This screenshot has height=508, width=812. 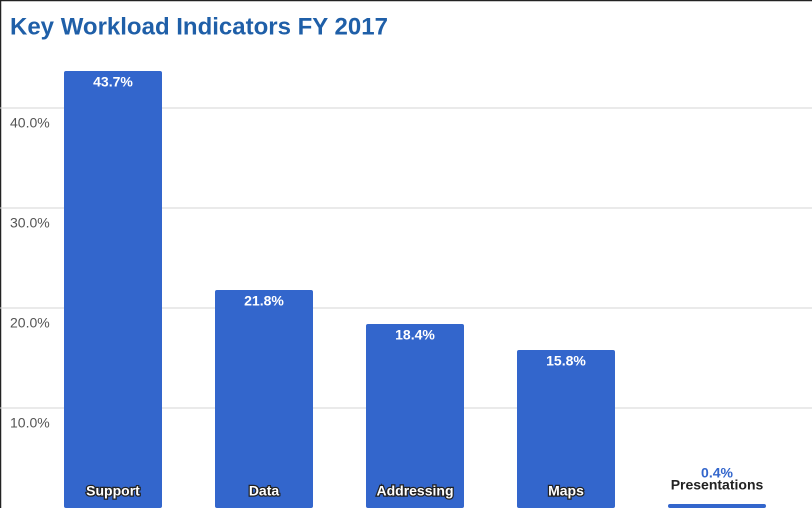 I want to click on x-tick-label: Maps, so click(x=566, y=491).